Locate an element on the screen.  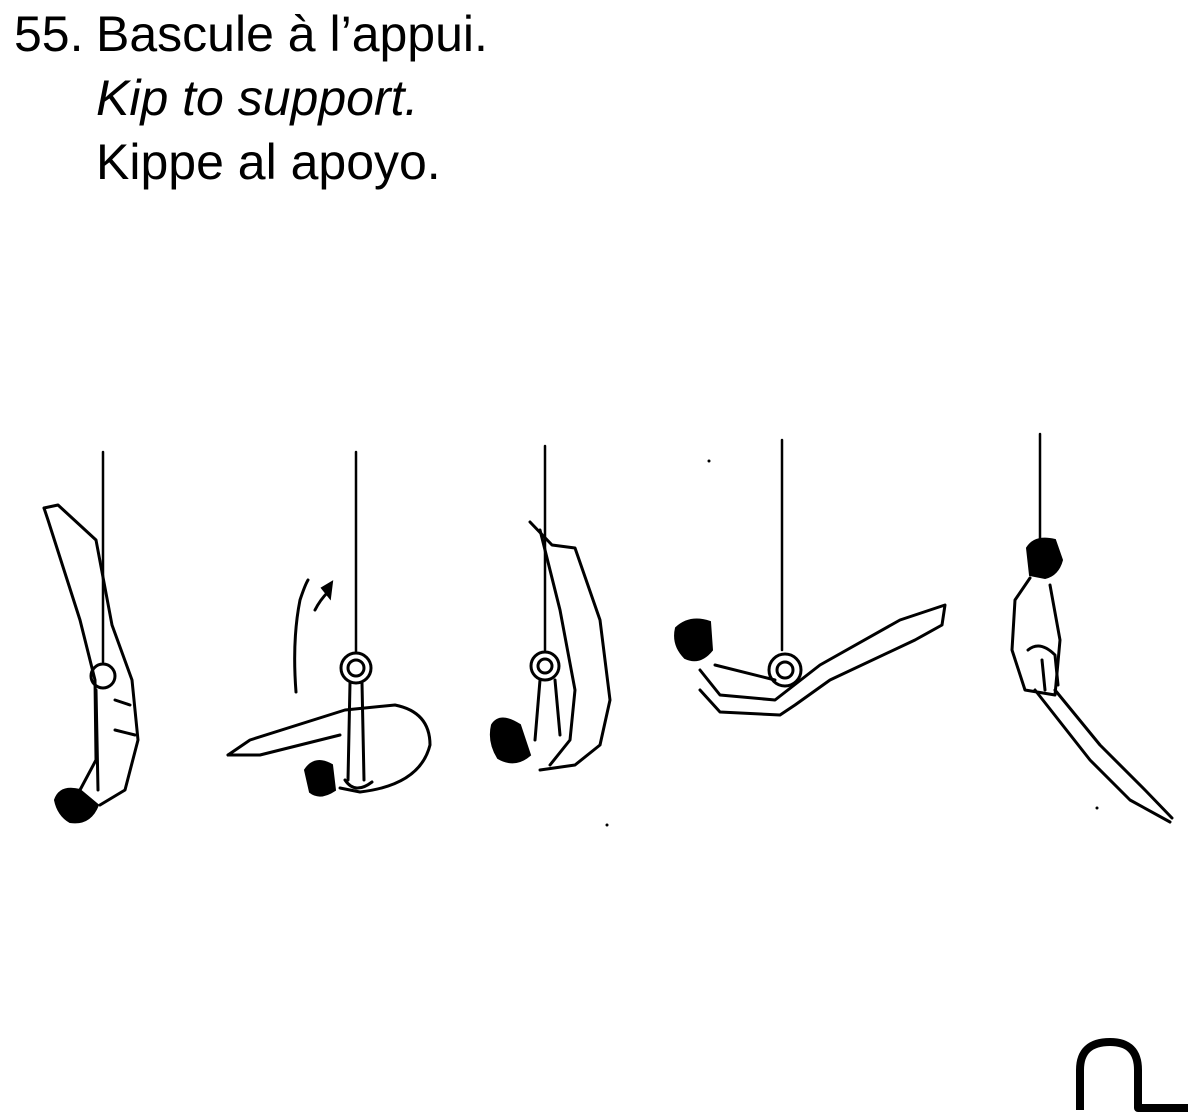
element-name-en: Kip to support. is located at coordinates (257, 98).